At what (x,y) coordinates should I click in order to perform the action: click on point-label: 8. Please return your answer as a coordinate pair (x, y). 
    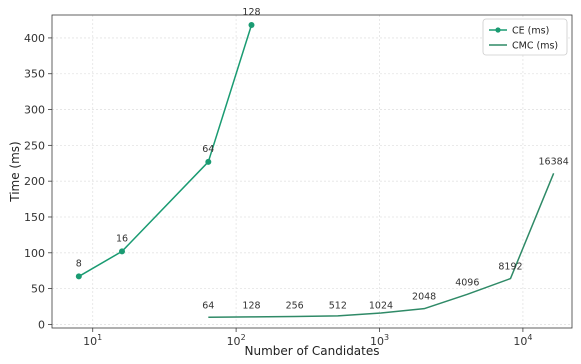
    Looking at the image, I should click on (79, 263).